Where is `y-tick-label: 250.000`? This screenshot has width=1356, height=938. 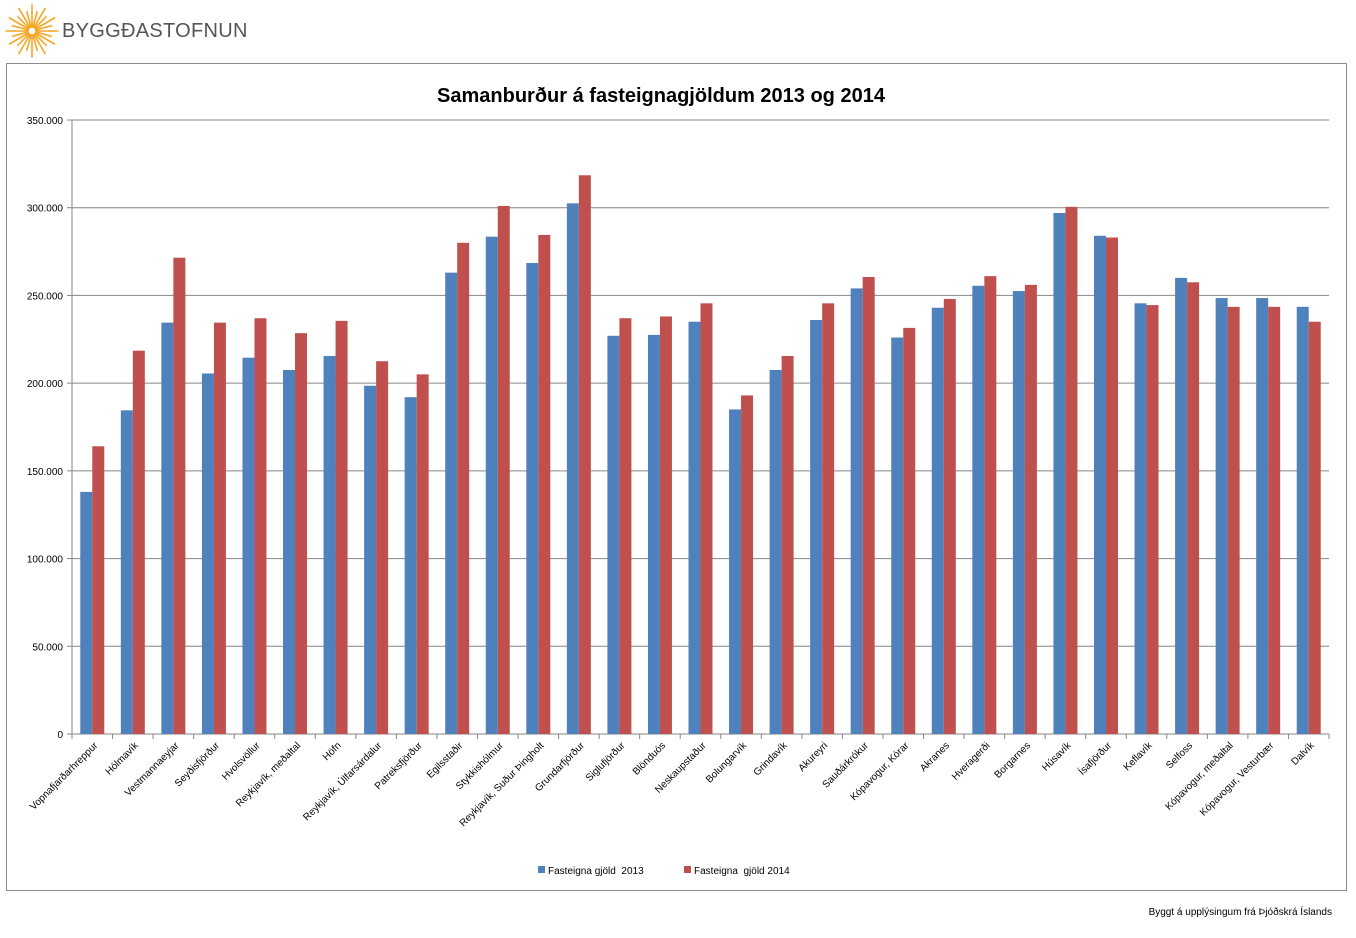
y-tick-label: 250.000 is located at coordinates (45, 296).